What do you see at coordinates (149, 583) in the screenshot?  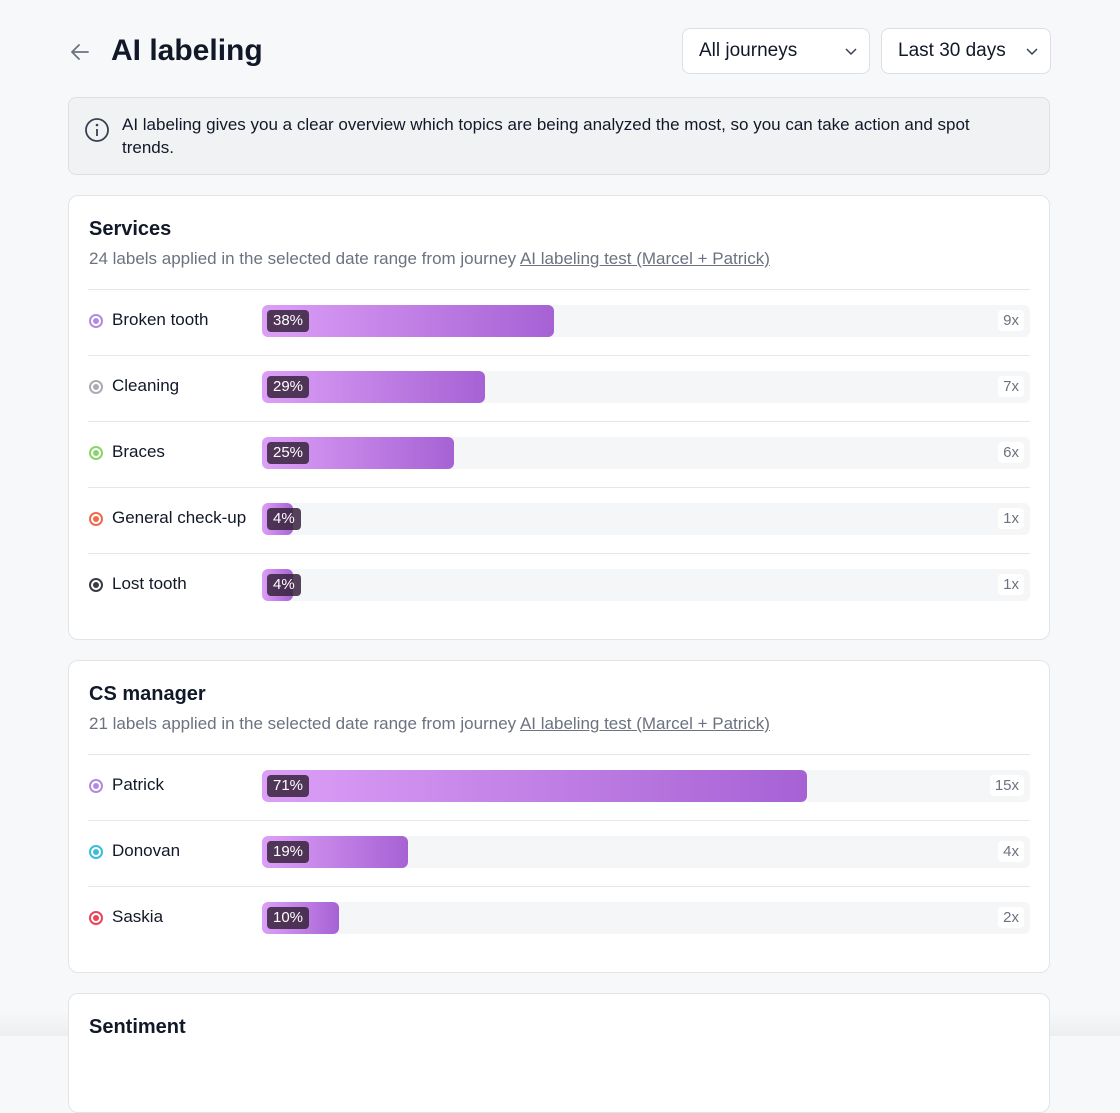 I see `row-label: Lost tooth` at bounding box center [149, 583].